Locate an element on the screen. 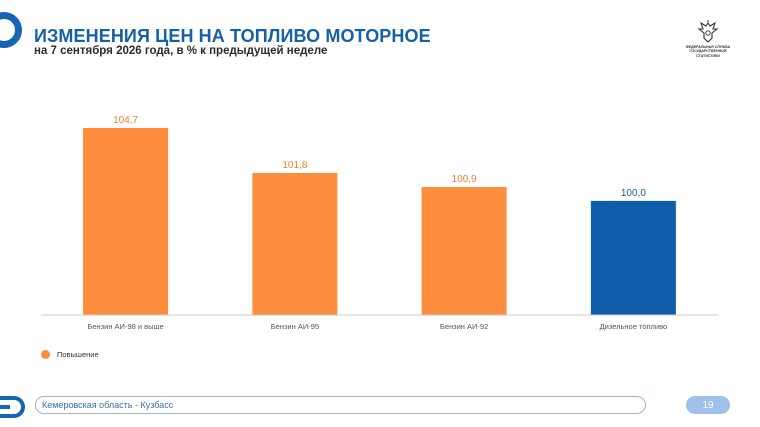 The image size is (760, 427). value-label-3: 100,9 is located at coordinates (464, 179).